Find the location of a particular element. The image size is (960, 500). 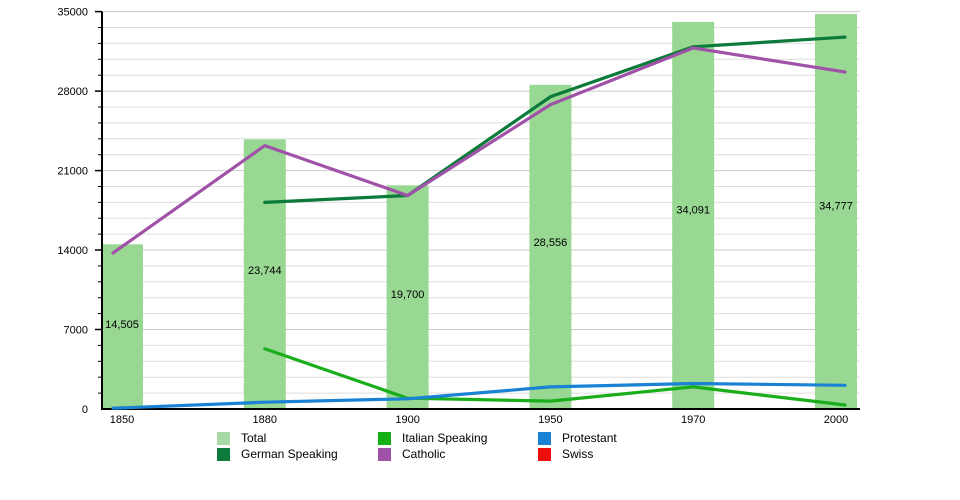

bar-value-label: 14,505 is located at coordinates (122, 325).